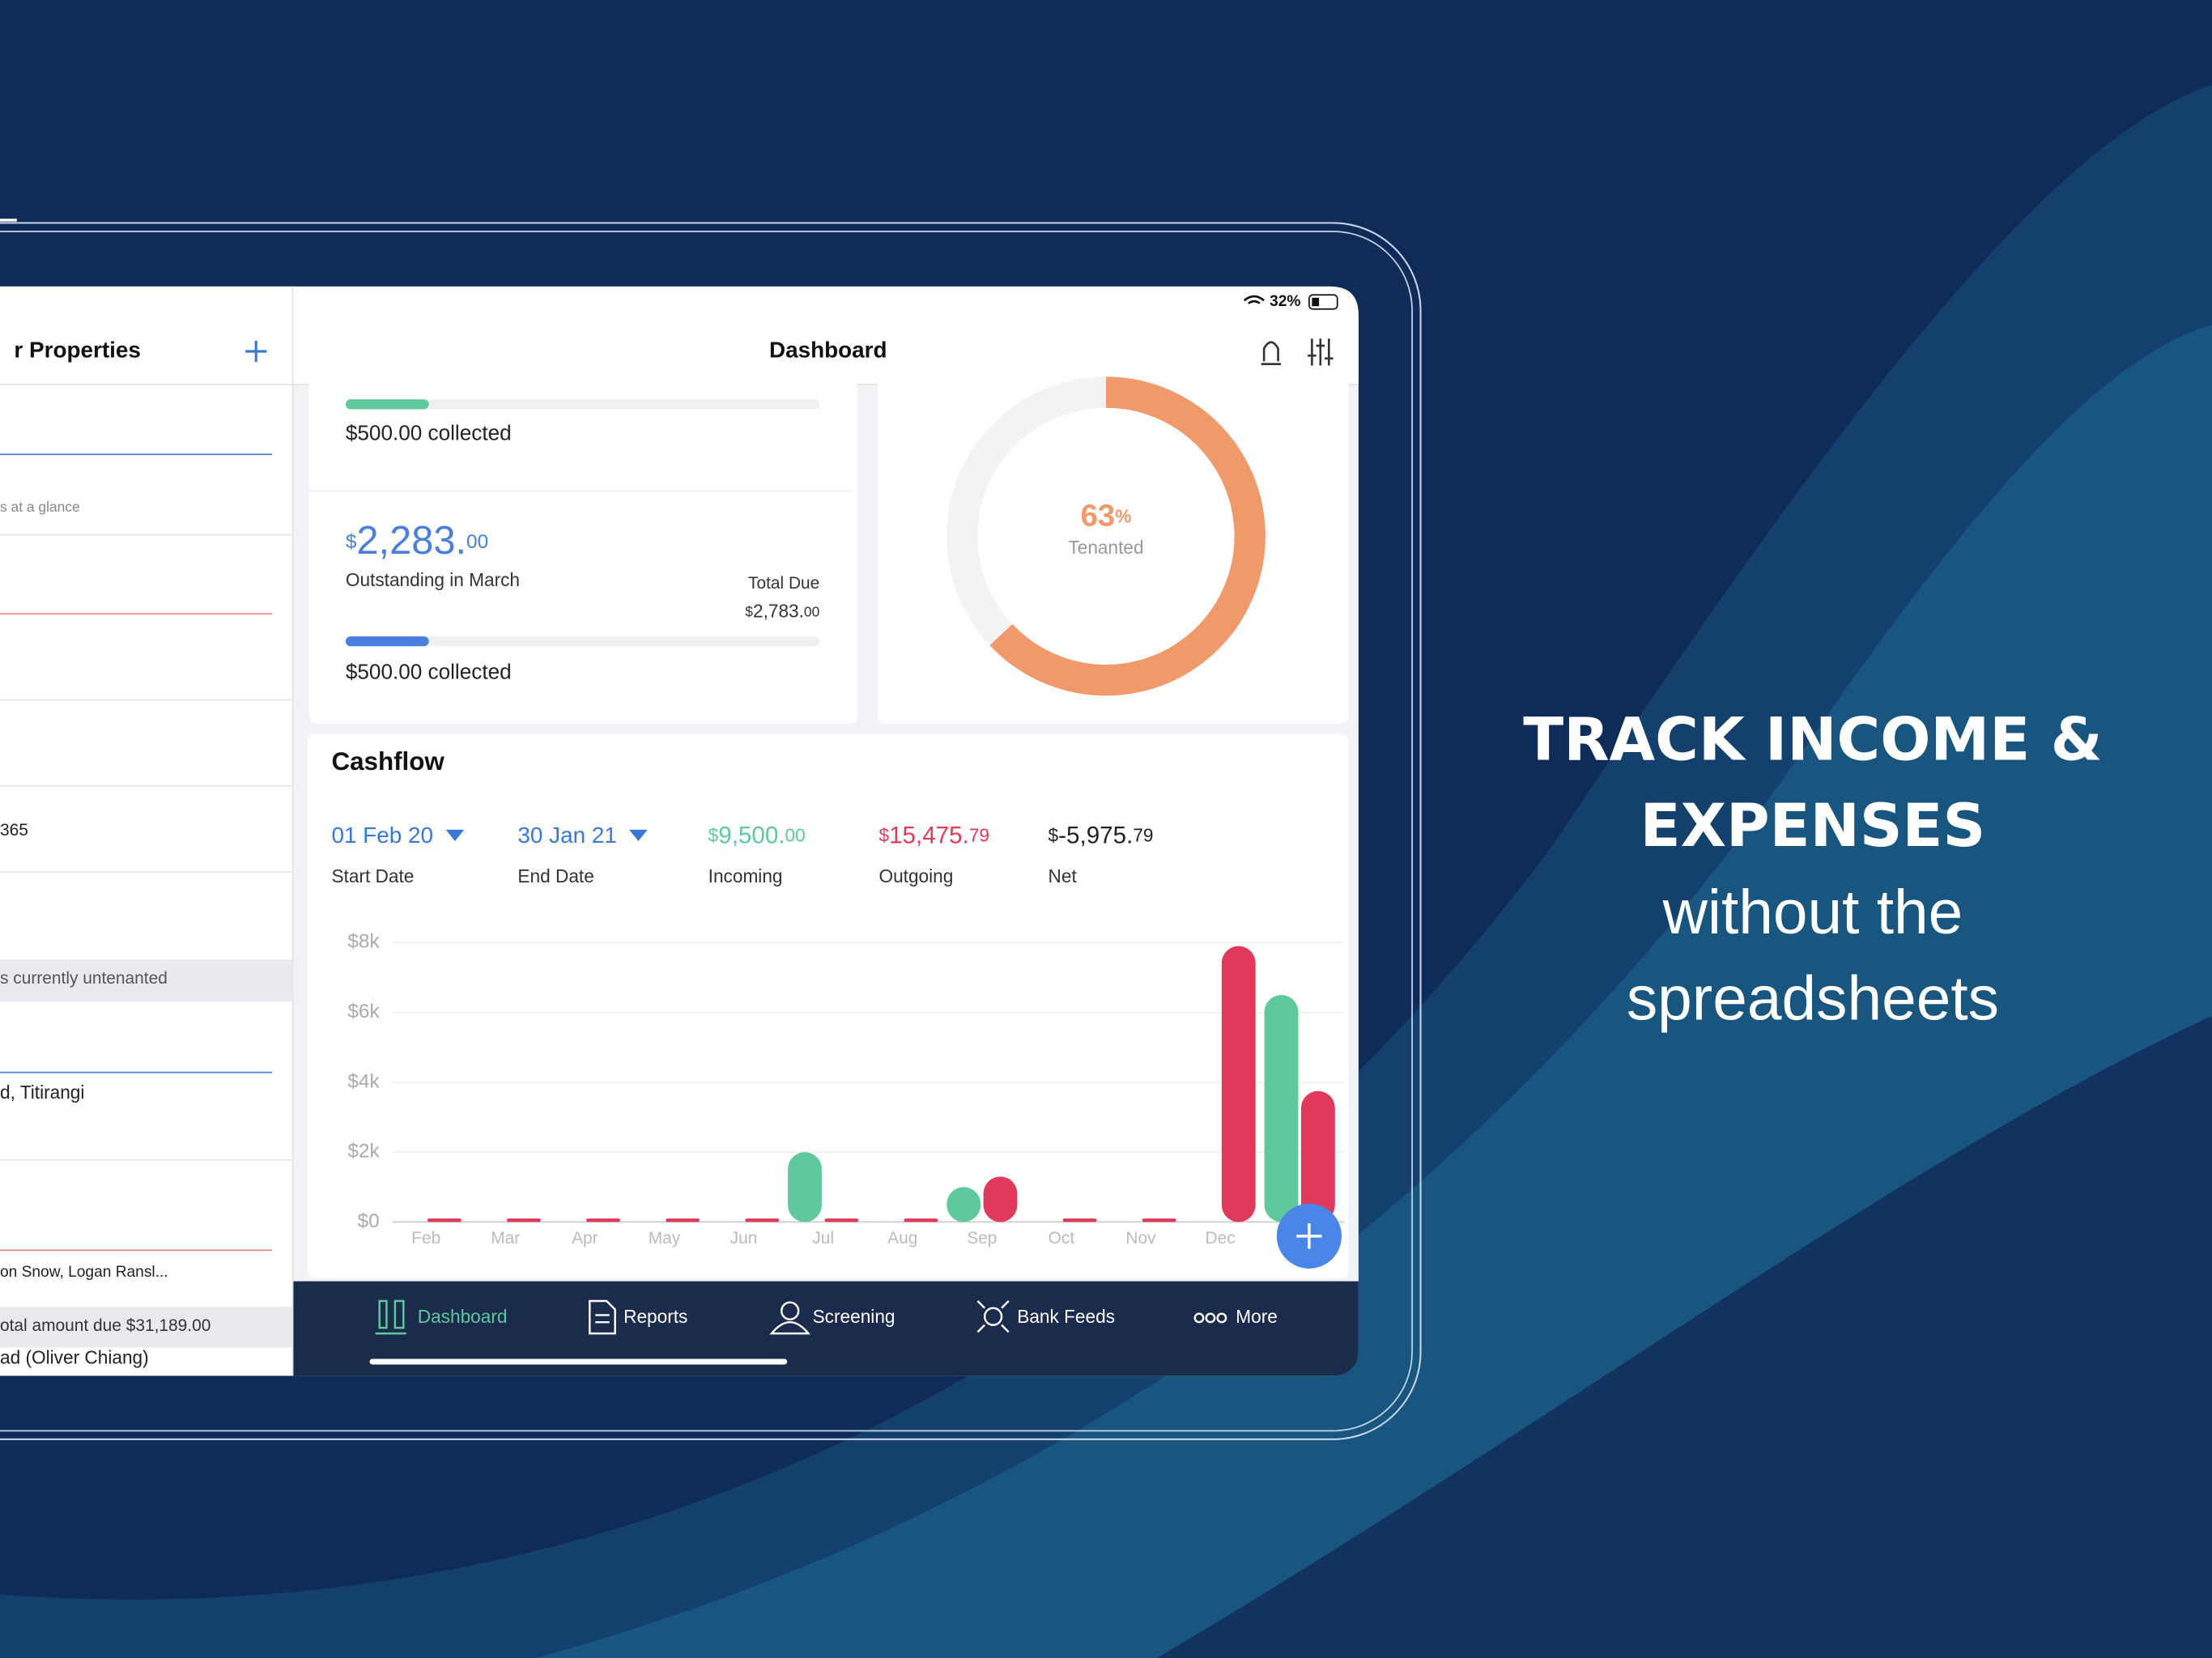  Describe the element at coordinates (828, 349) in the screenshot. I see `page-title: Dashboard` at that location.